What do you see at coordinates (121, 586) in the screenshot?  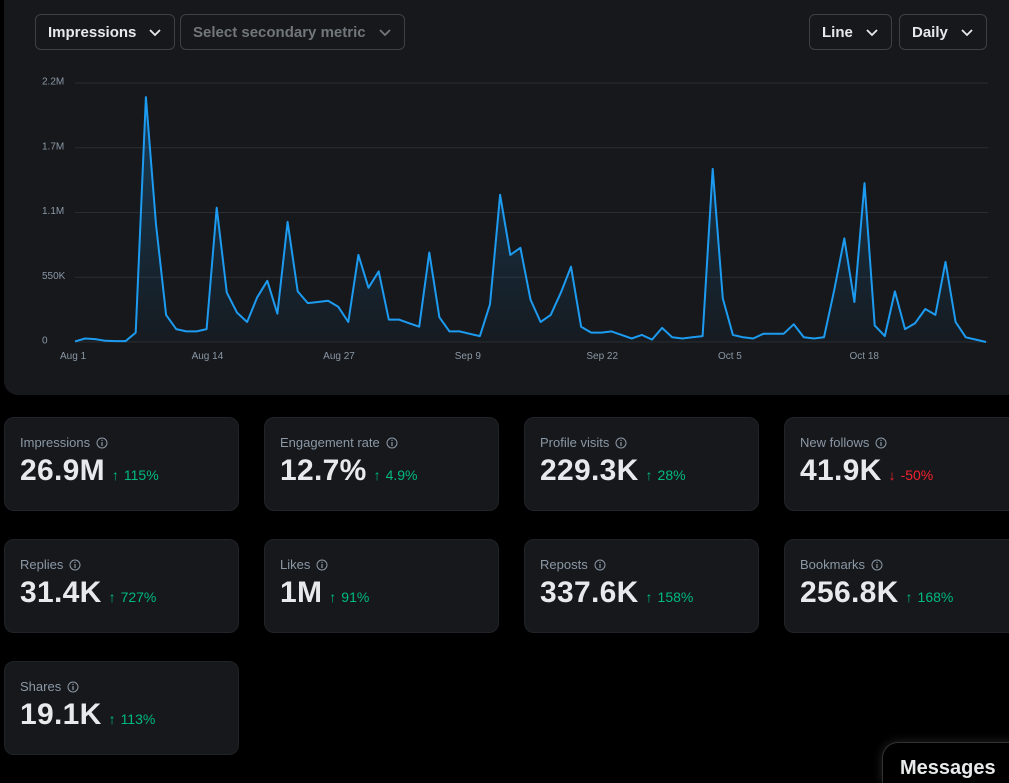 I see `metric-card-replies: Replies 31.4K ↑ 727%` at bounding box center [121, 586].